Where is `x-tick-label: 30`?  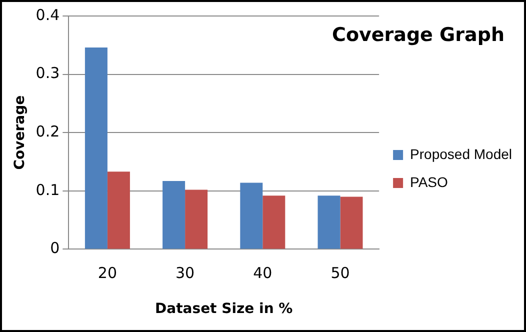
x-tick-label: 30 is located at coordinates (185, 273).